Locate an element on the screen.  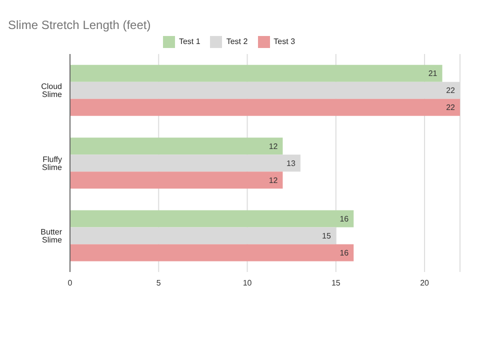
y-tick-label: Cloud Slime is located at coordinates (52, 91).